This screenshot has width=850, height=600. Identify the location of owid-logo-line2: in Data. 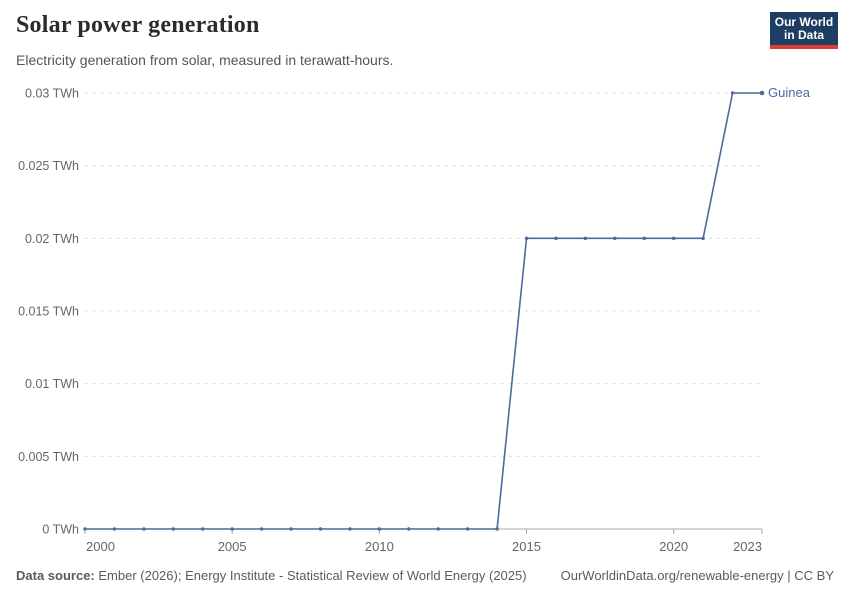
(803, 34).